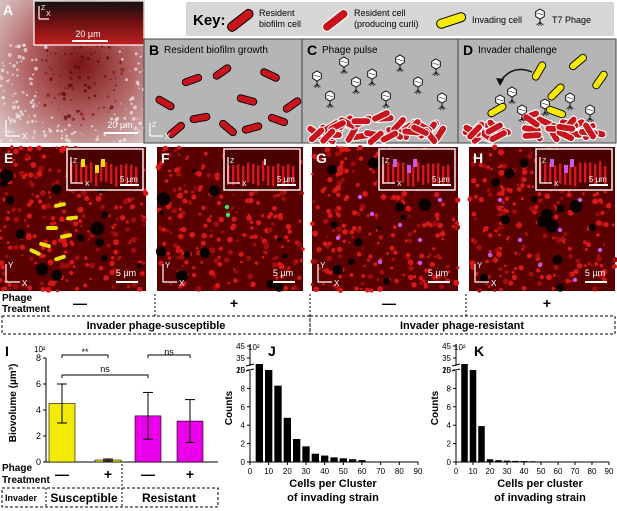 Image resolution: width=617 pixels, height=511 pixels. Describe the element at coordinates (87, 34) in the screenshot. I see `panel-a-inset-scalebar-label: 20 µm` at that location.